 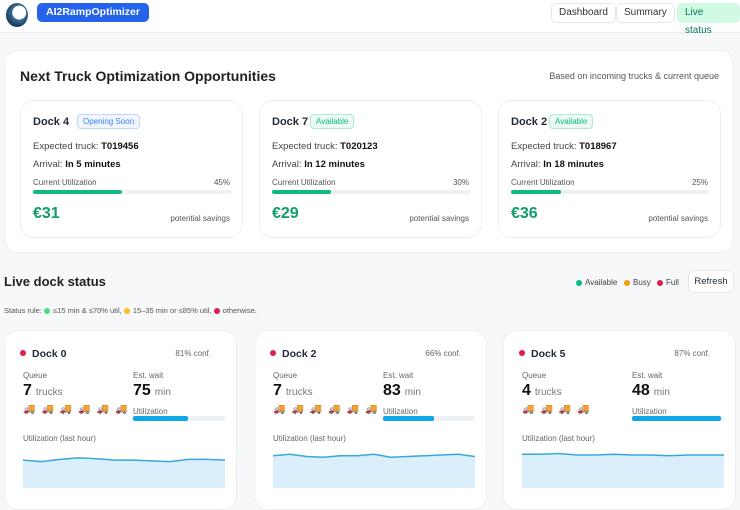 What do you see at coordinates (708, 19) in the screenshot?
I see `nav-live-status: Live status` at bounding box center [708, 19].